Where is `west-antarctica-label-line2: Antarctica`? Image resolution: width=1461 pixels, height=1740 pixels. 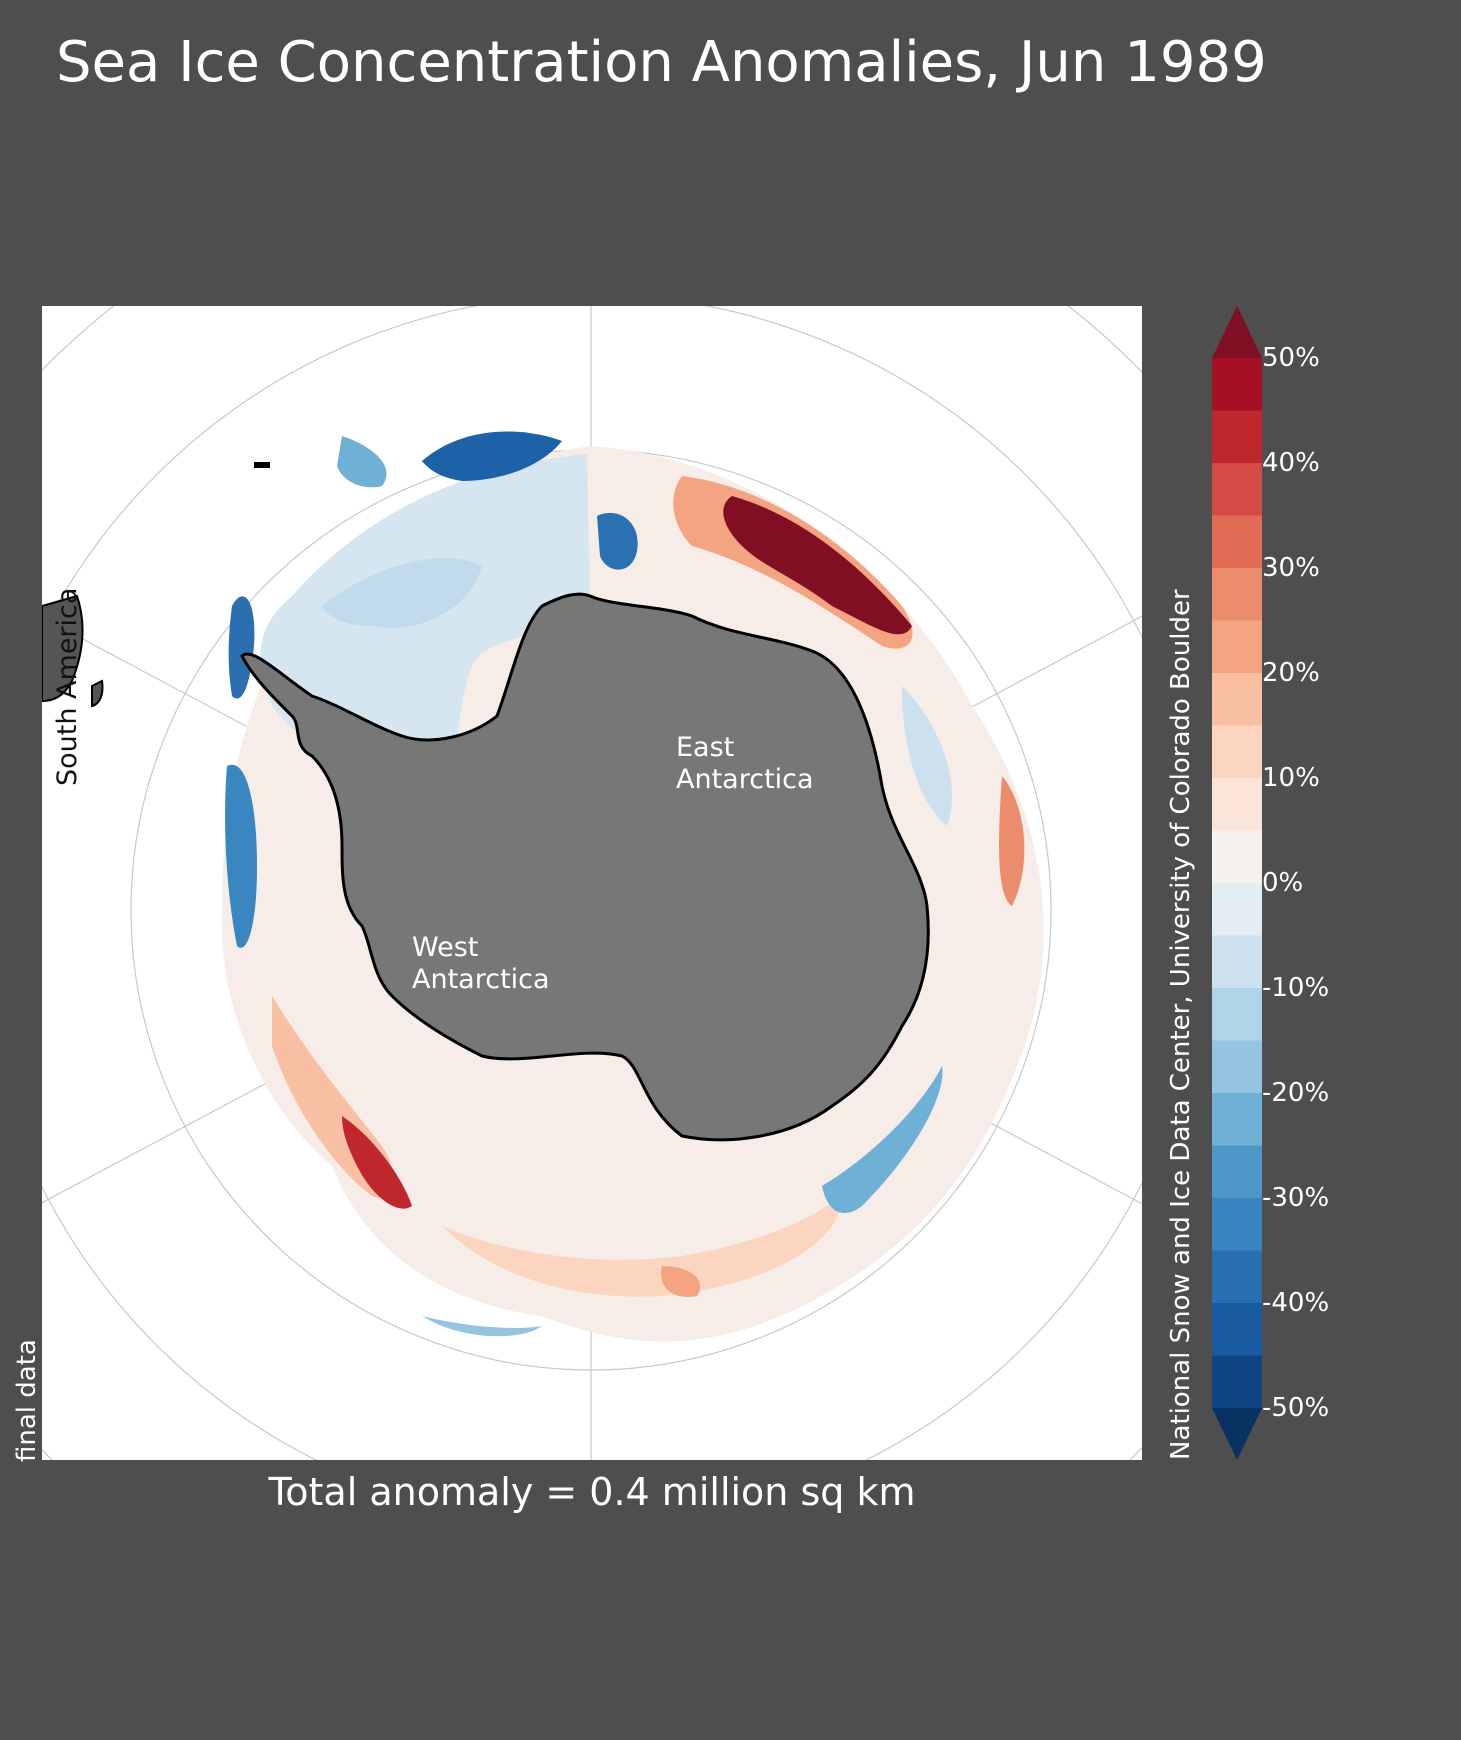
west-antarctica-label-line2: Antarctica is located at coordinates (481, 979).